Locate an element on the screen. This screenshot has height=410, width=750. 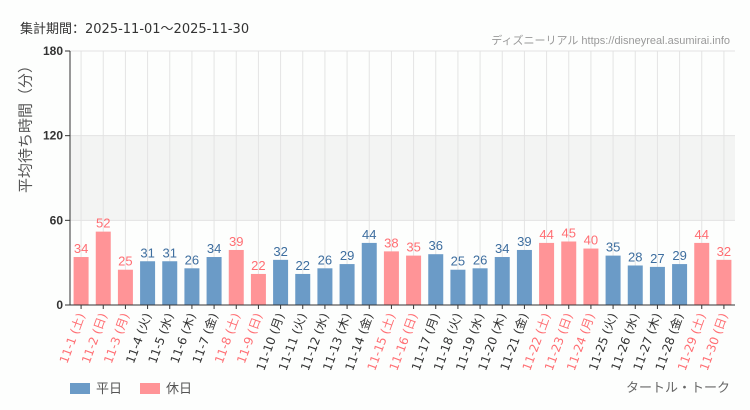
legend: 平日 休日 is located at coordinates (131, 387).